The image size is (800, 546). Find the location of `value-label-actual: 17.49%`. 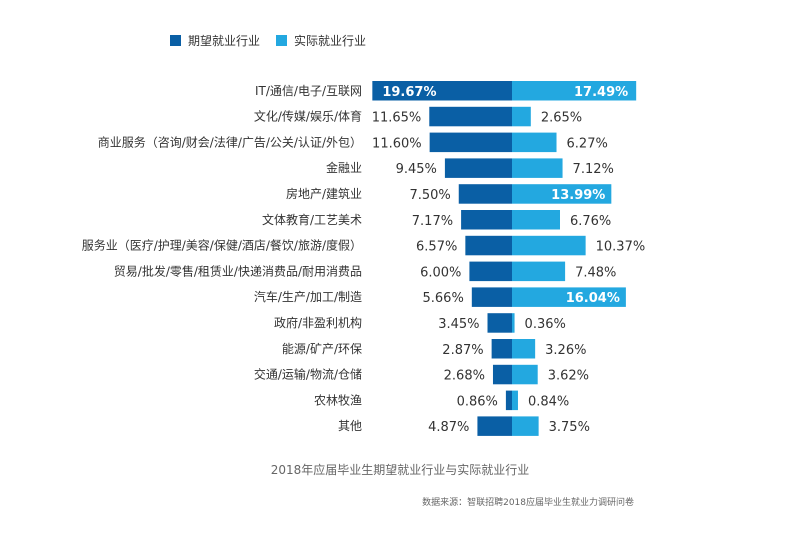

value-label-actual: 17.49% is located at coordinates (601, 92).